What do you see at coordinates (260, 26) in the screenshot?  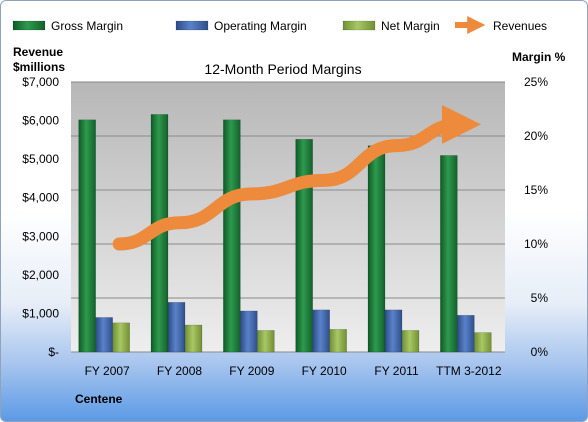 I see `legend-label: Operating Margin` at bounding box center [260, 26].